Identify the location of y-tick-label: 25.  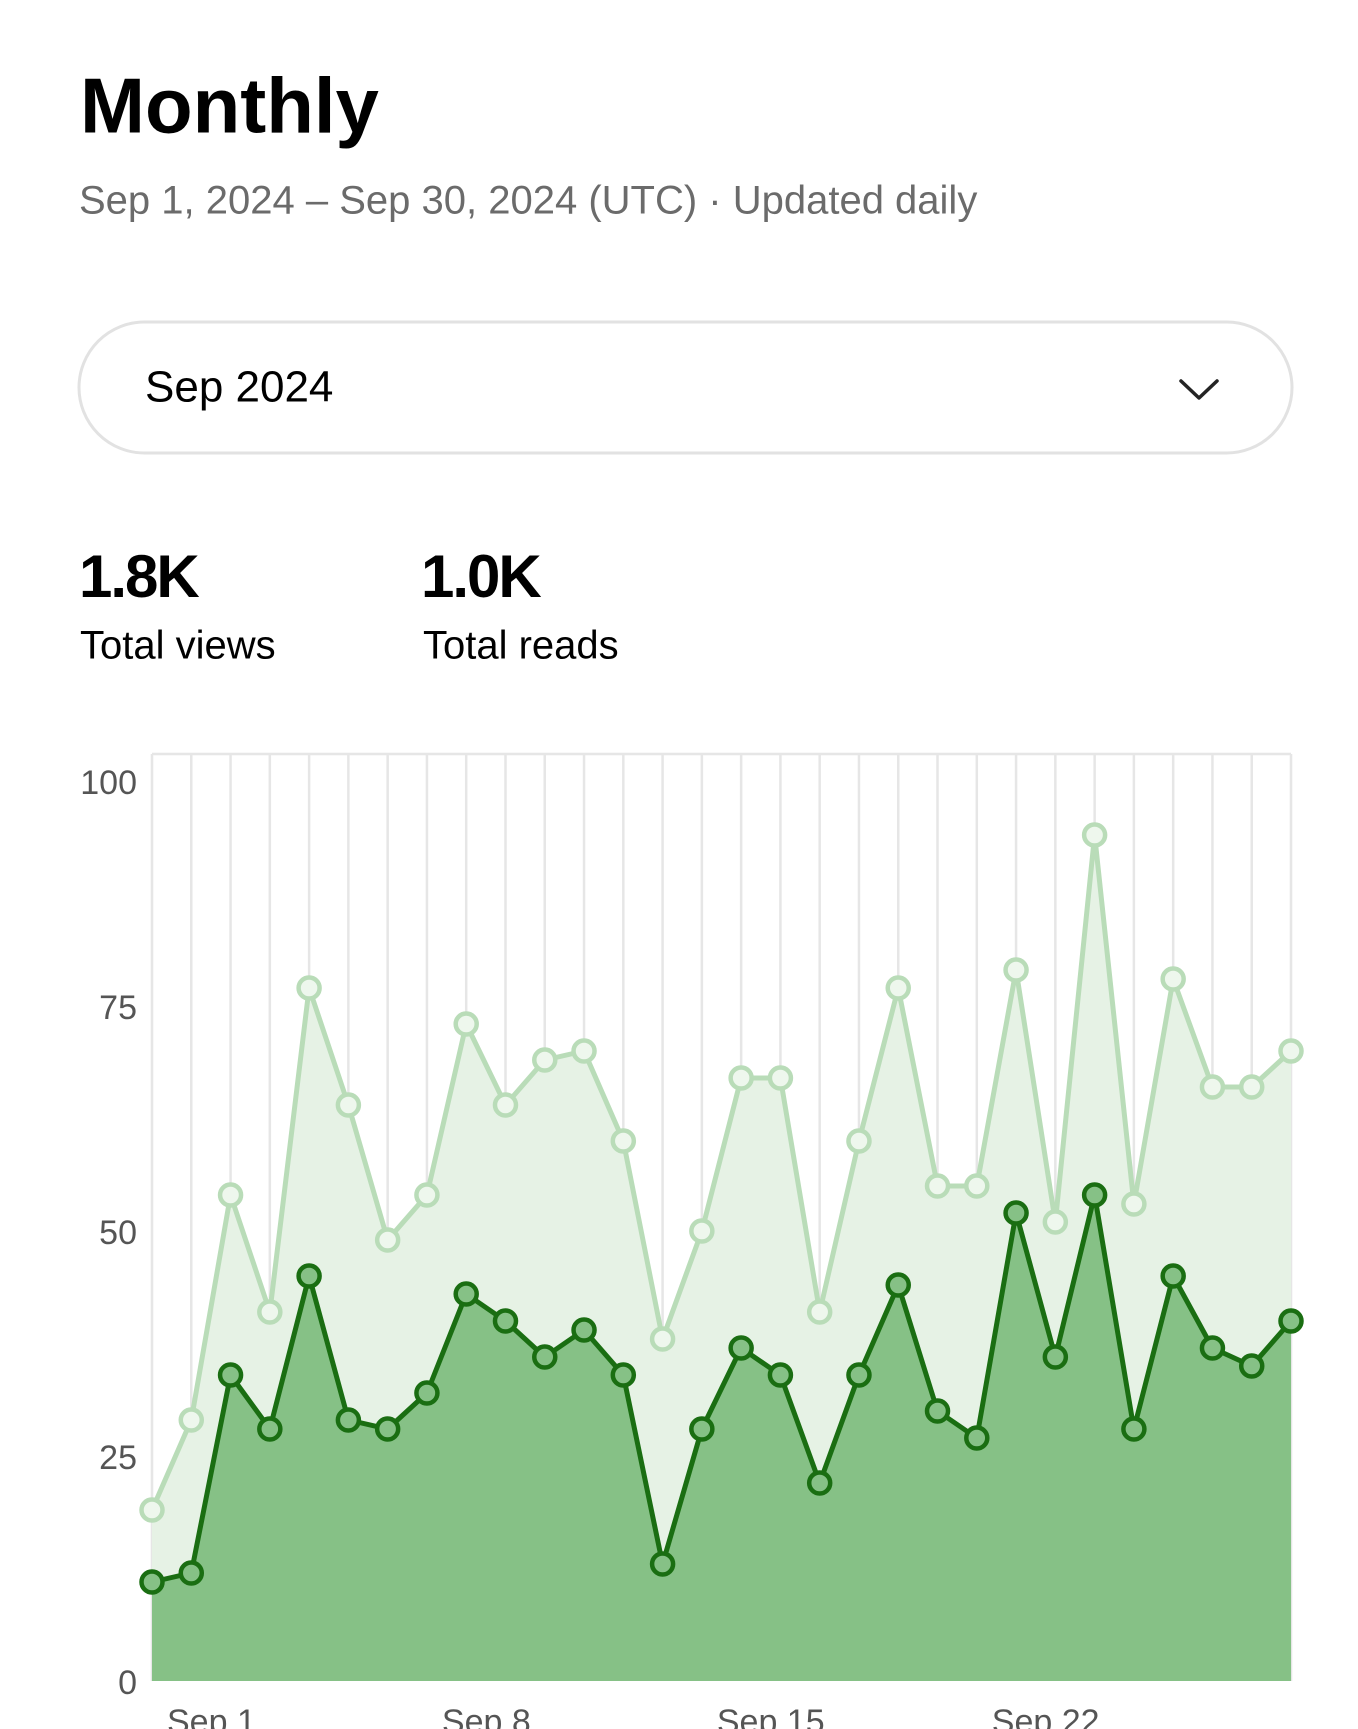
(118, 1458).